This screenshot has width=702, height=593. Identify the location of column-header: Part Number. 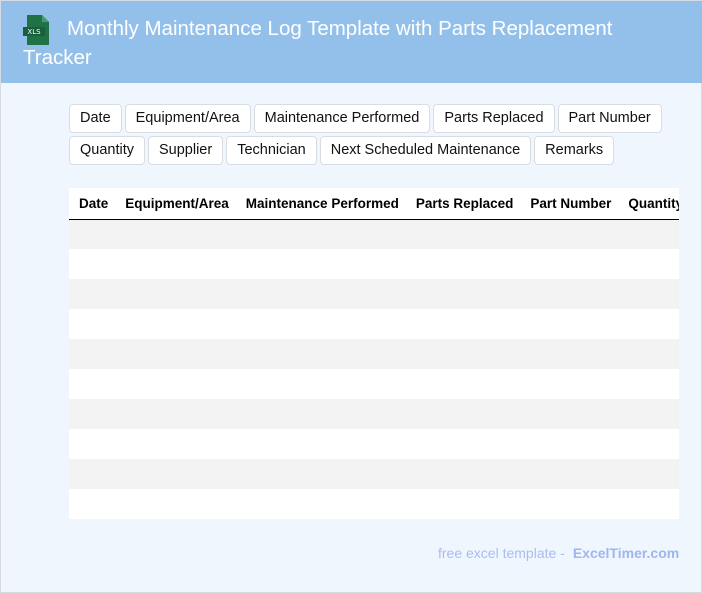
(569, 204).